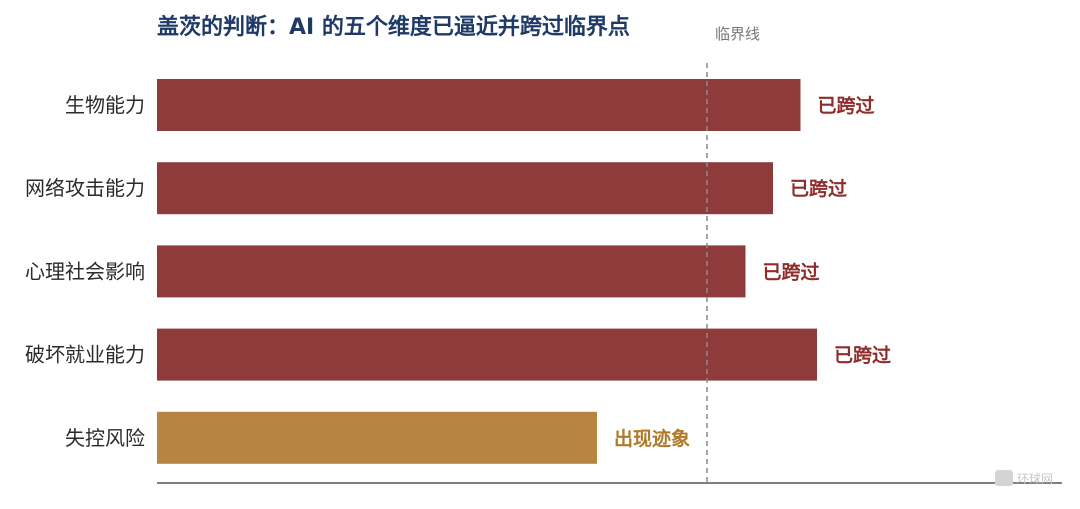 This screenshot has height=509, width=1080. What do you see at coordinates (85, 271) in the screenshot?
I see `category-label: 心理社会影响` at bounding box center [85, 271].